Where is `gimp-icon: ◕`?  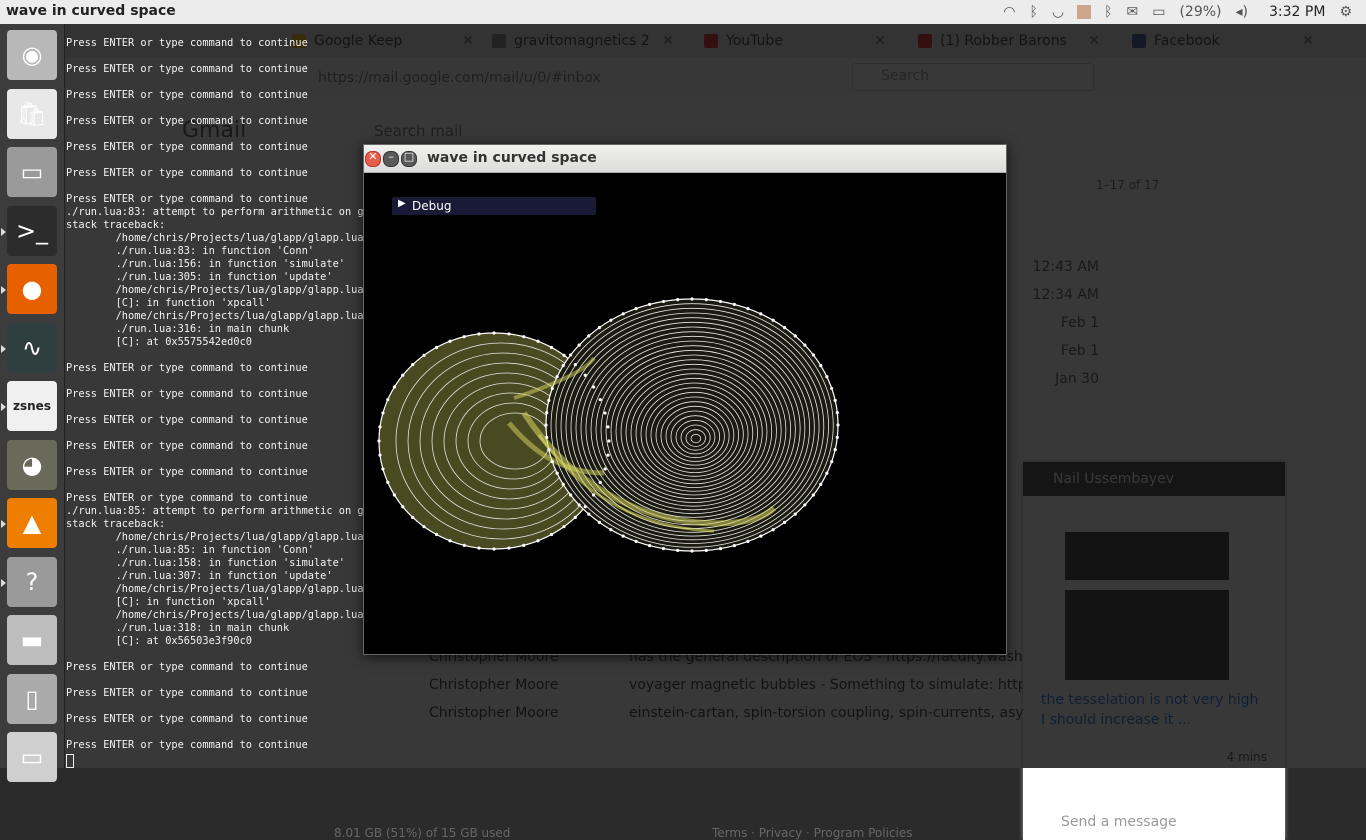 gimp-icon: ◕ is located at coordinates (32, 464).